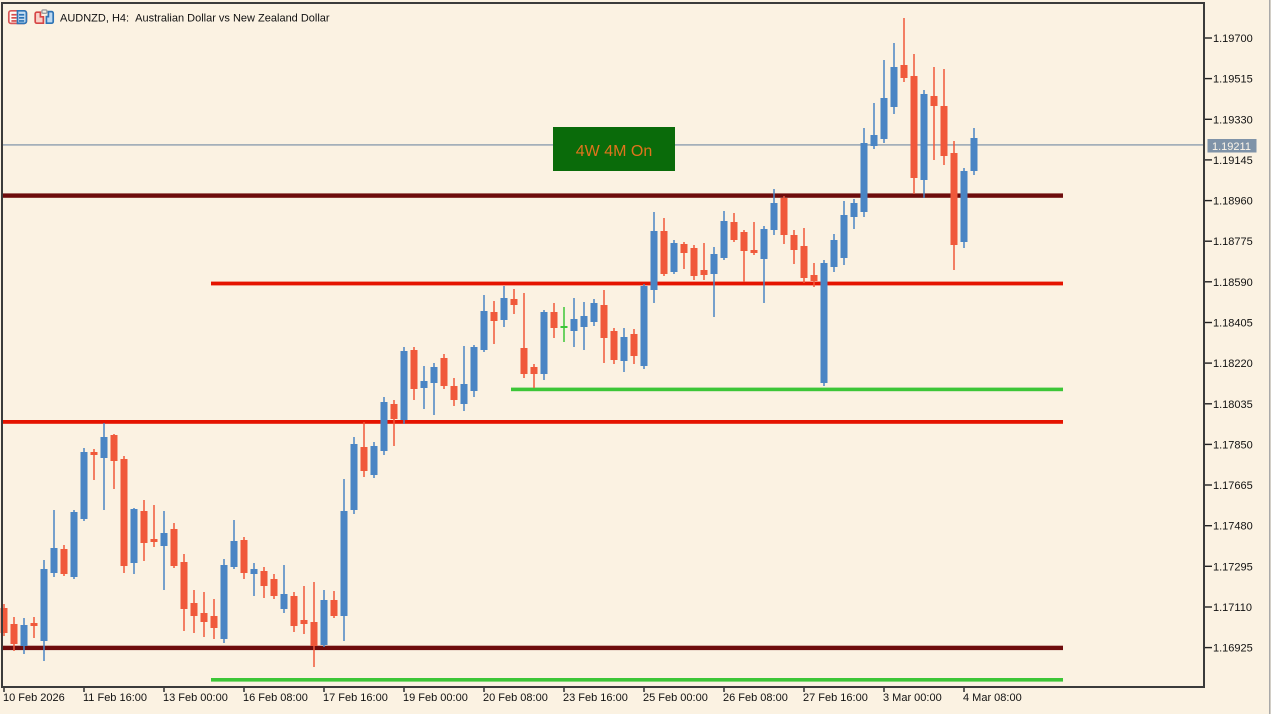 Image resolution: width=1271 pixels, height=714 pixels. What do you see at coordinates (435, 698) in the screenshot?
I see `svg-text: 19 Feb 00:00` at bounding box center [435, 698].